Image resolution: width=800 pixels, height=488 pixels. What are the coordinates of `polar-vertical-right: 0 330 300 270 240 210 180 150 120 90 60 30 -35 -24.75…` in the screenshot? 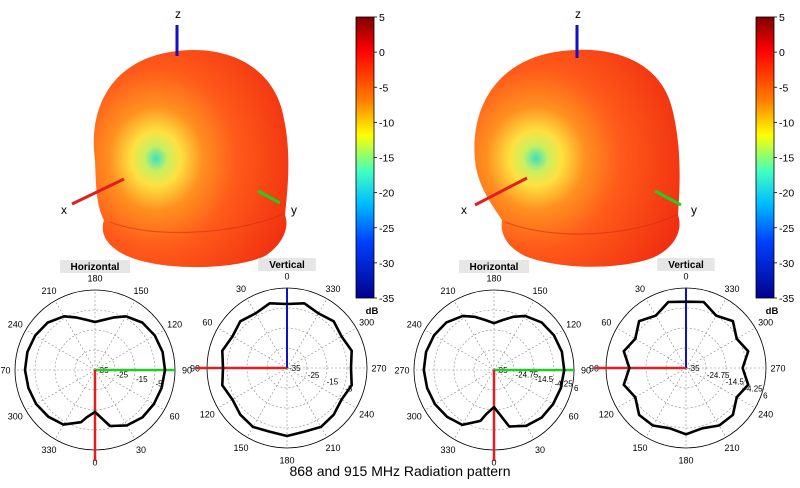 It's located at (687, 362).